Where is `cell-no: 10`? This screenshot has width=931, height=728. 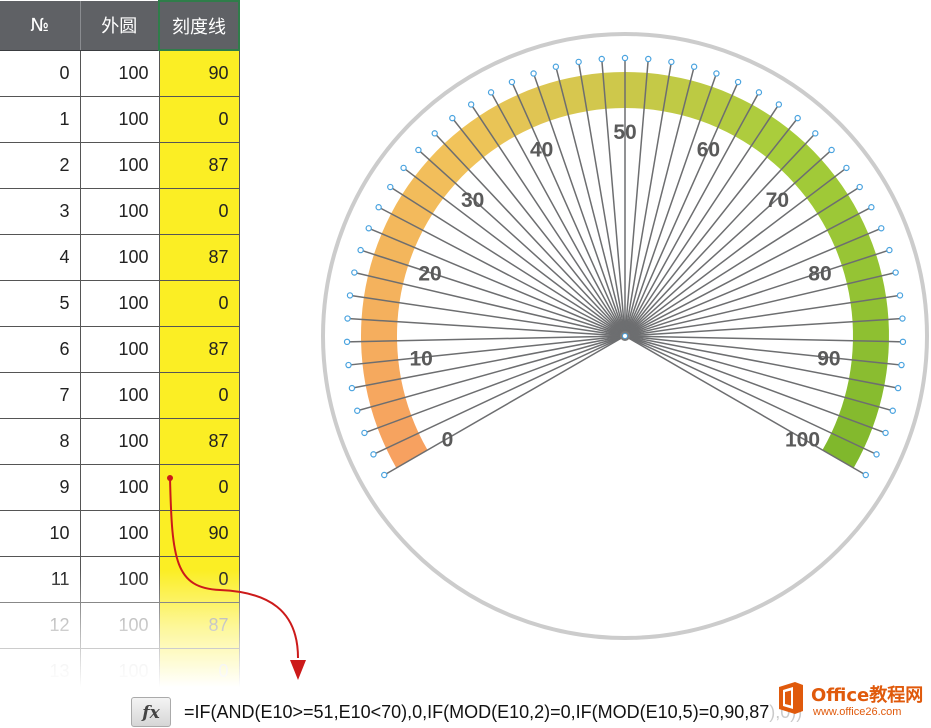
cell-no: 10 is located at coordinates (40, 533).